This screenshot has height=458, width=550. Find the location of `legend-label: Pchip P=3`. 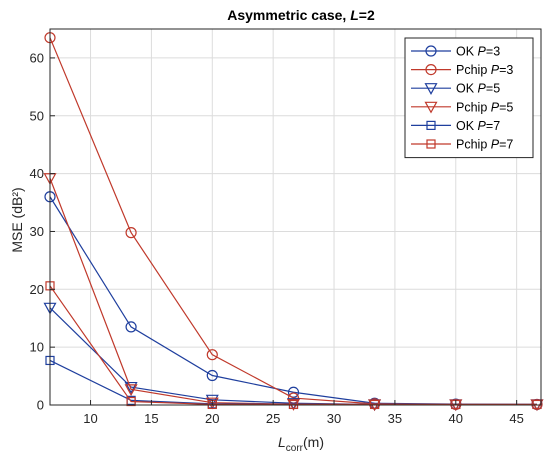

legend-label: Pchip P=3 is located at coordinates (484, 70).